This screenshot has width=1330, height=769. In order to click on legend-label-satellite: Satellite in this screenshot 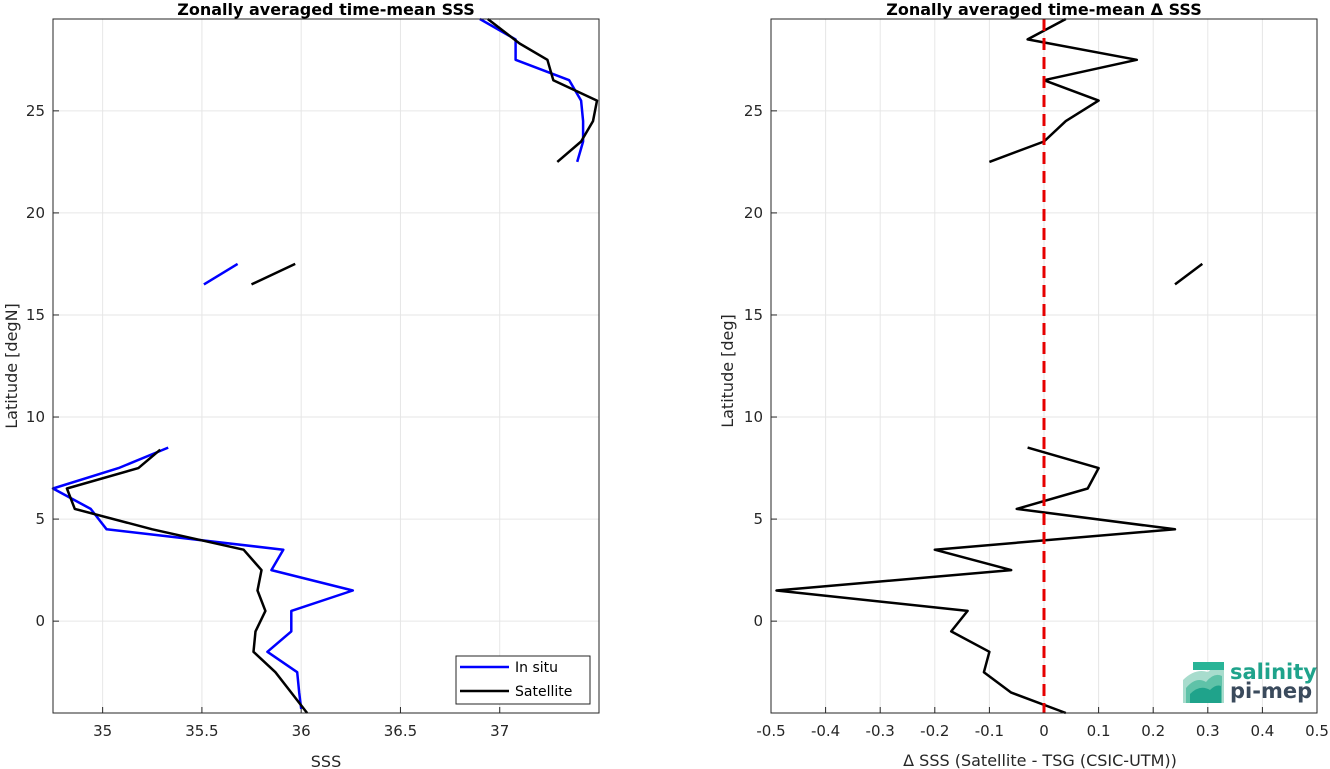, I will do `click(543, 692)`.